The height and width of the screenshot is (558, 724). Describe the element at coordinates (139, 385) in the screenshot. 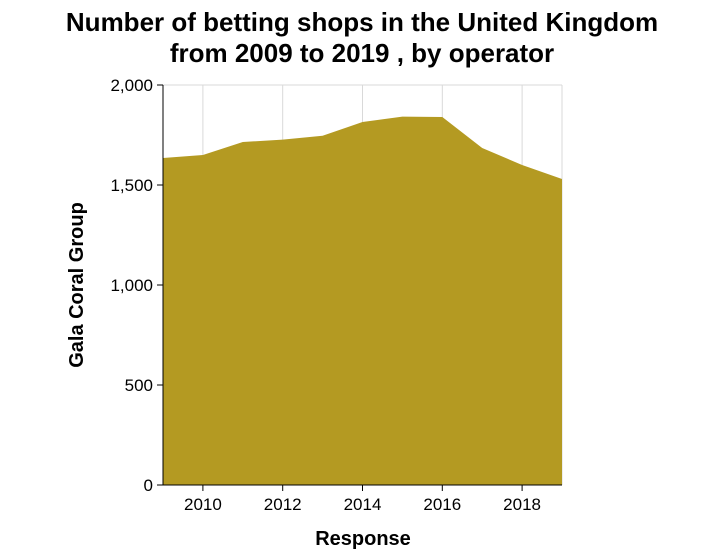

I see `y-tick-label: 500` at that location.